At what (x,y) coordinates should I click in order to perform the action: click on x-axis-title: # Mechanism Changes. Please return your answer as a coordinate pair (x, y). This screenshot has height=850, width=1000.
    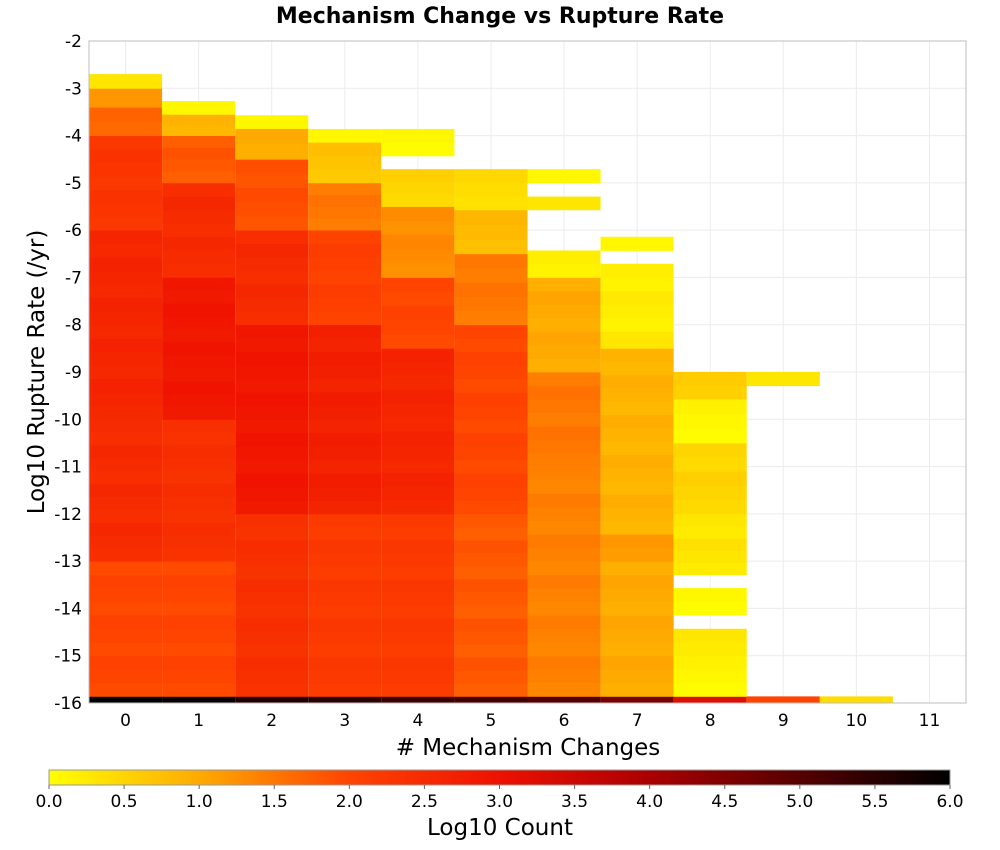
    Looking at the image, I should click on (528, 748).